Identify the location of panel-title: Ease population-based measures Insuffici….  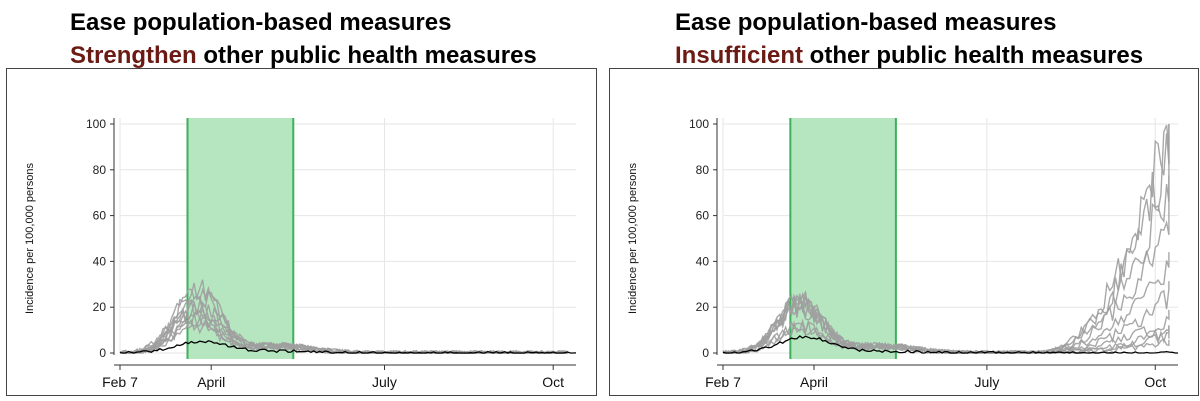
(909, 39).